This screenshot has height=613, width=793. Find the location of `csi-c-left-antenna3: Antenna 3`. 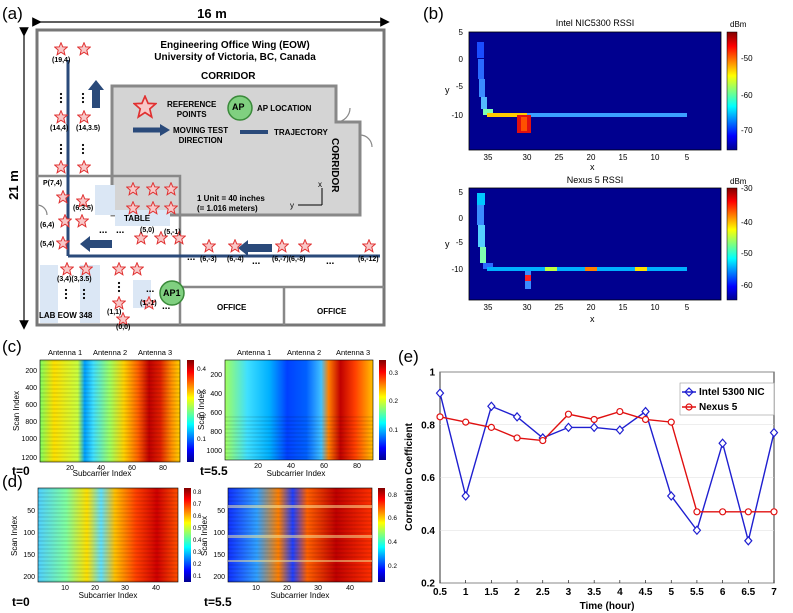

csi-c-left-antenna3: Antenna 3 is located at coordinates (155, 352).